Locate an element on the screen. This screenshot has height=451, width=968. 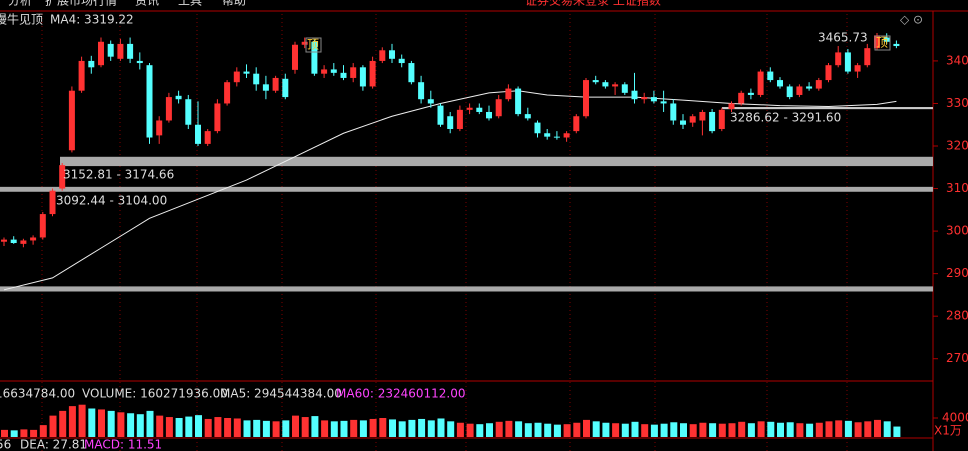
menu-item: 工具 is located at coordinates (190, 4).